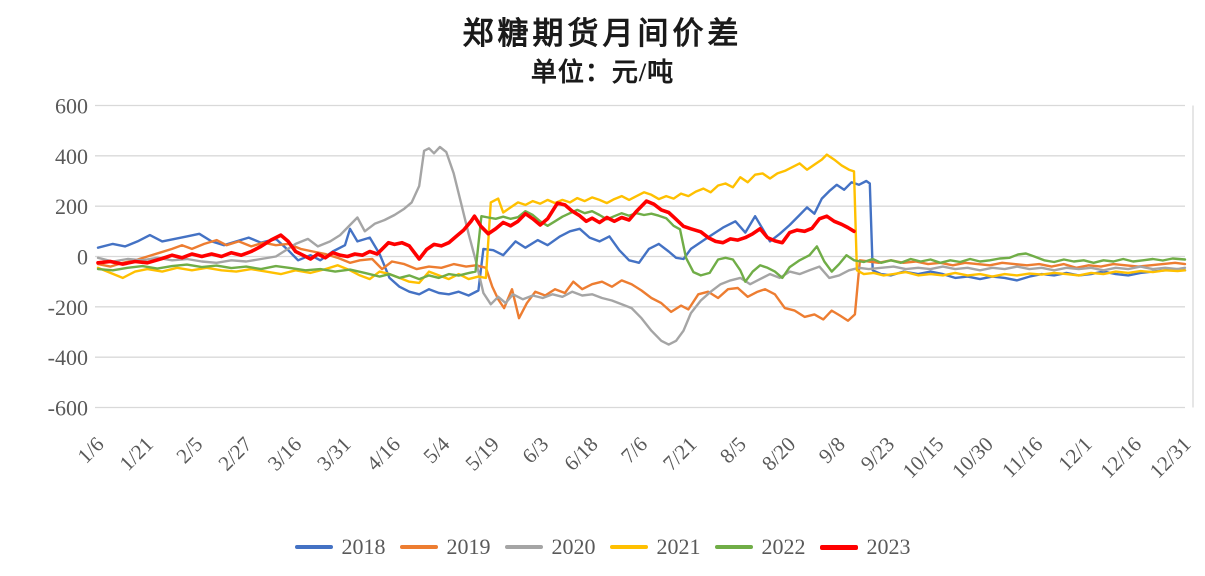  Describe the element at coordinates (1170, 457) in the screenshot. I see `x-tick-label-12-31: 12/31` at that location.